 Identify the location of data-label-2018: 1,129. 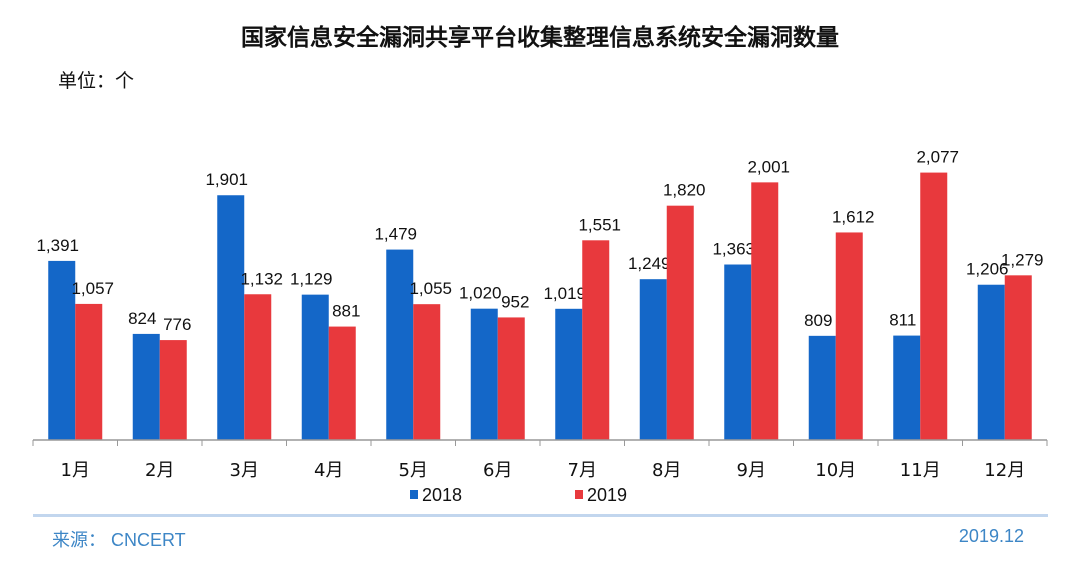
(311, 279).